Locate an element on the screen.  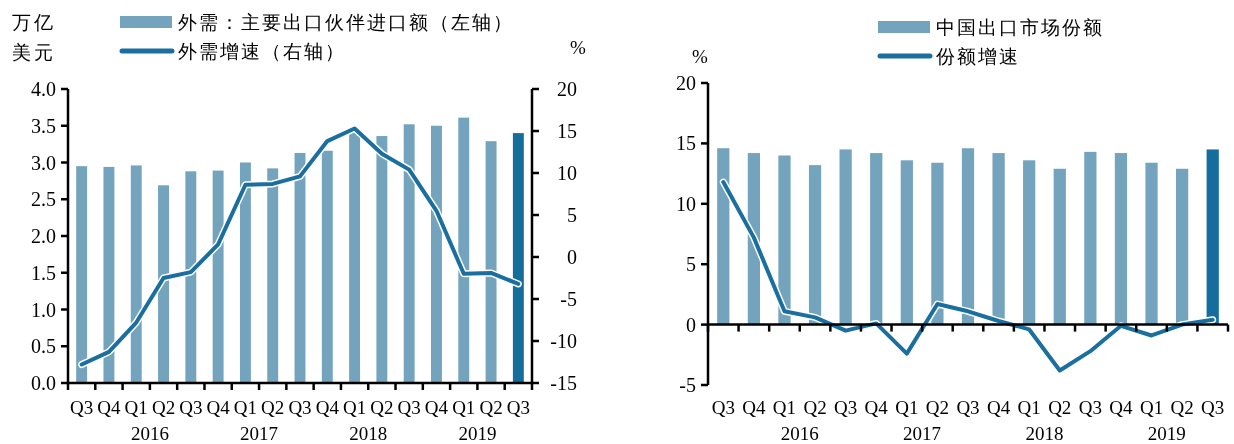
y-tick-label: 5 is located at coordinates (691, 264).